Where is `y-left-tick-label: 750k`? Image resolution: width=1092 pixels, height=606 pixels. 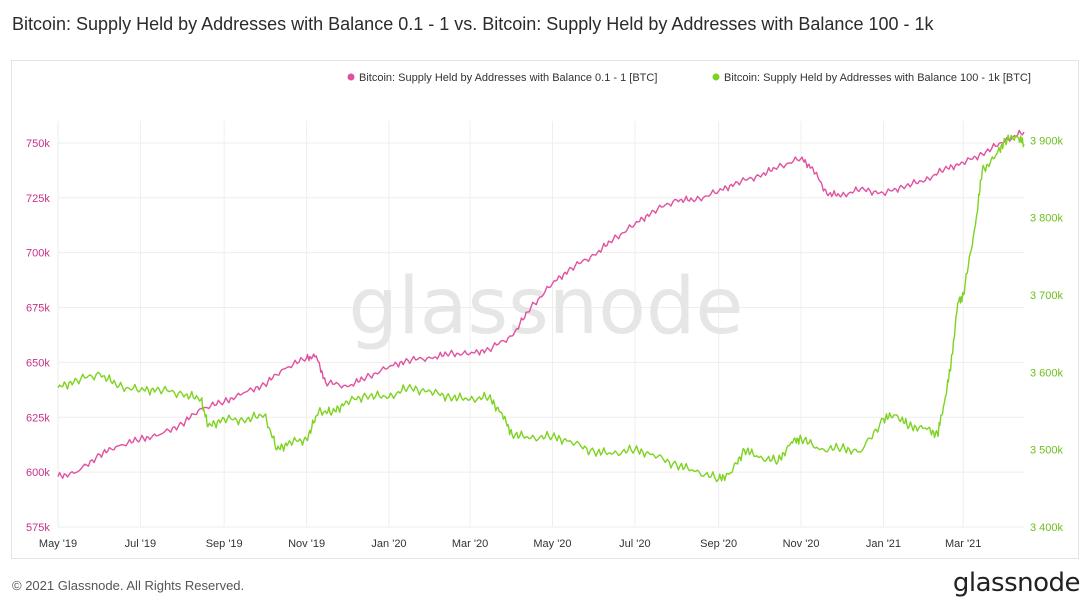
y-left-tick-label: 750k is located at coordinates (38, 144).